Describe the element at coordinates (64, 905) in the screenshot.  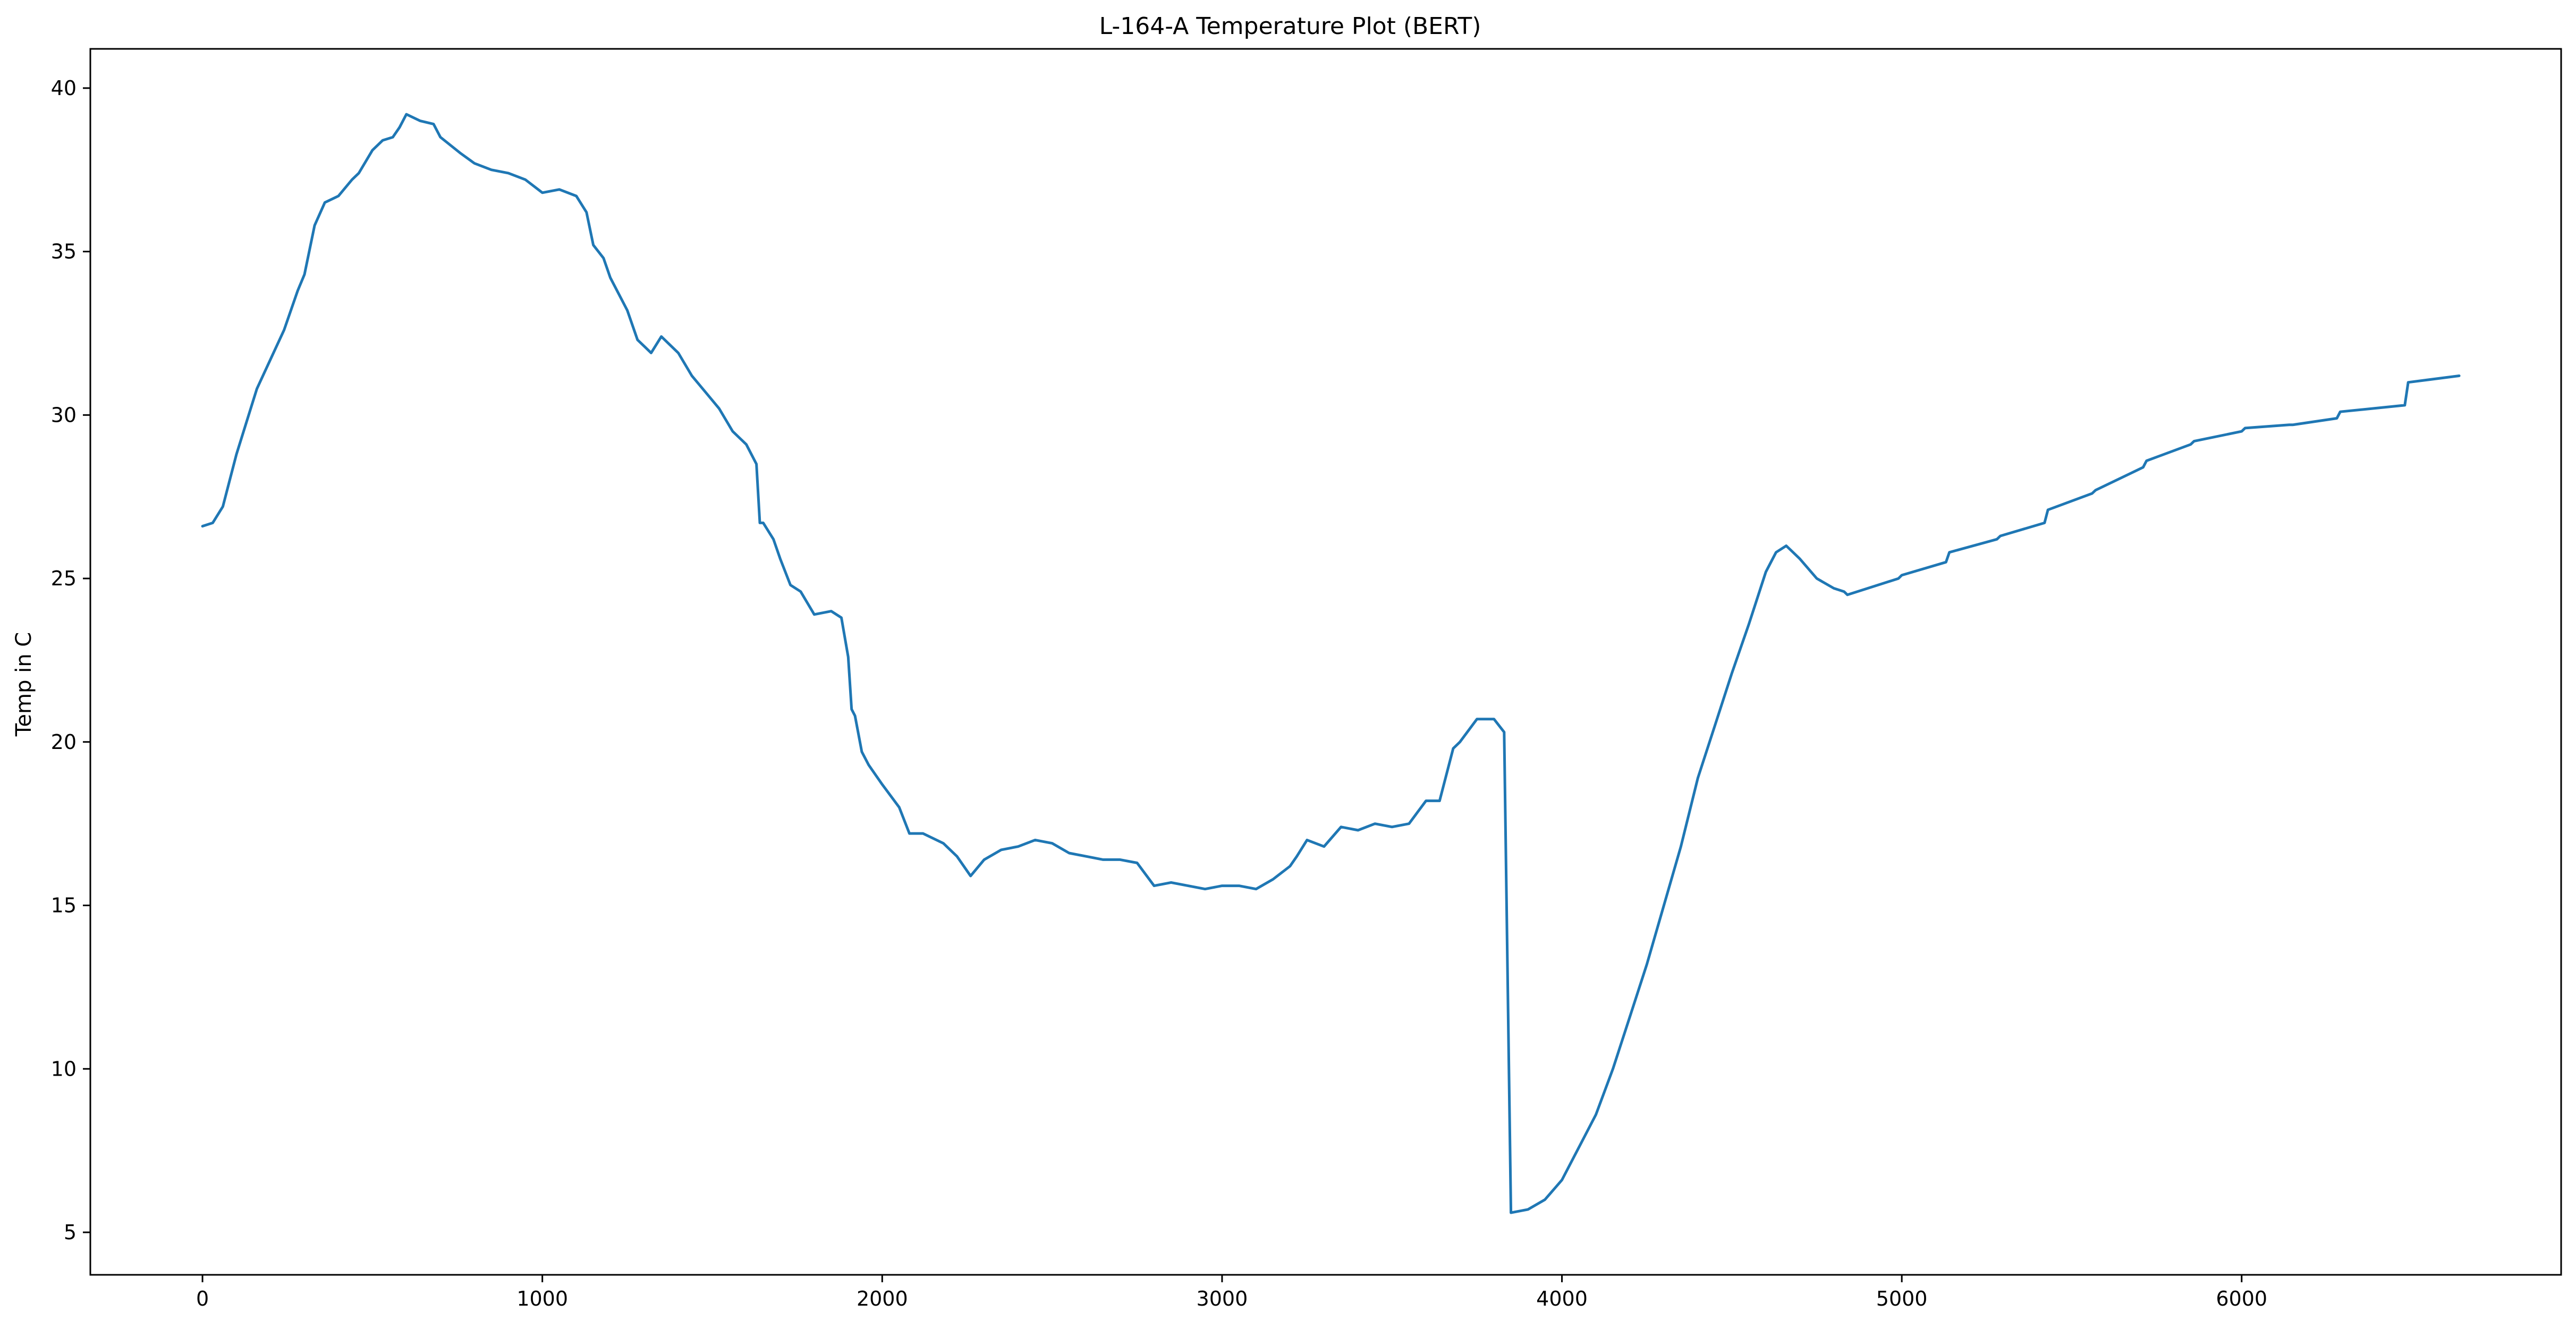
I see `y-tick-label: 15` at that location.